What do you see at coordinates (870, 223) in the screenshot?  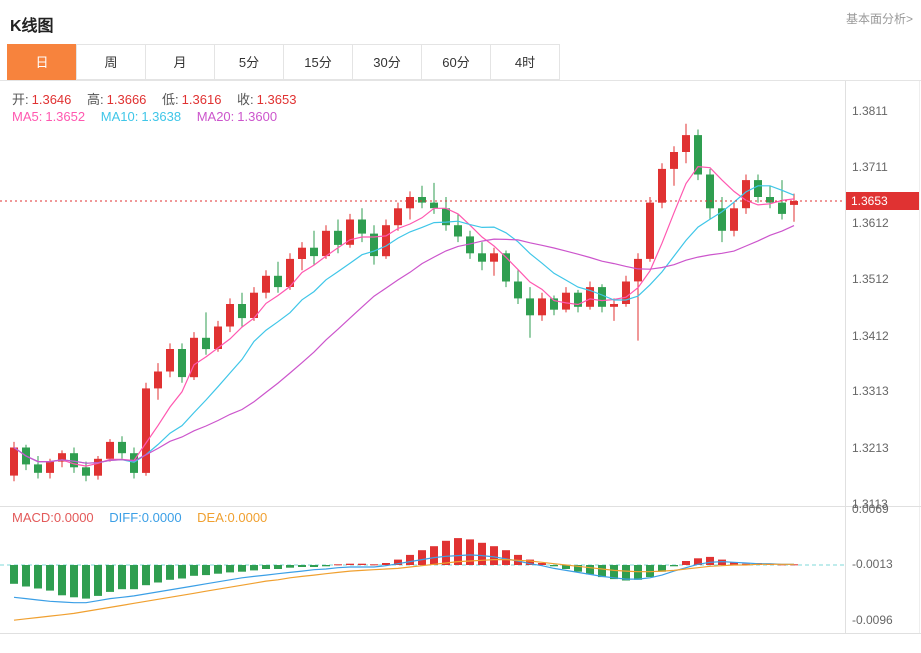 I see `price-axis-label: 1.3612` at bounding box center [870, 223].